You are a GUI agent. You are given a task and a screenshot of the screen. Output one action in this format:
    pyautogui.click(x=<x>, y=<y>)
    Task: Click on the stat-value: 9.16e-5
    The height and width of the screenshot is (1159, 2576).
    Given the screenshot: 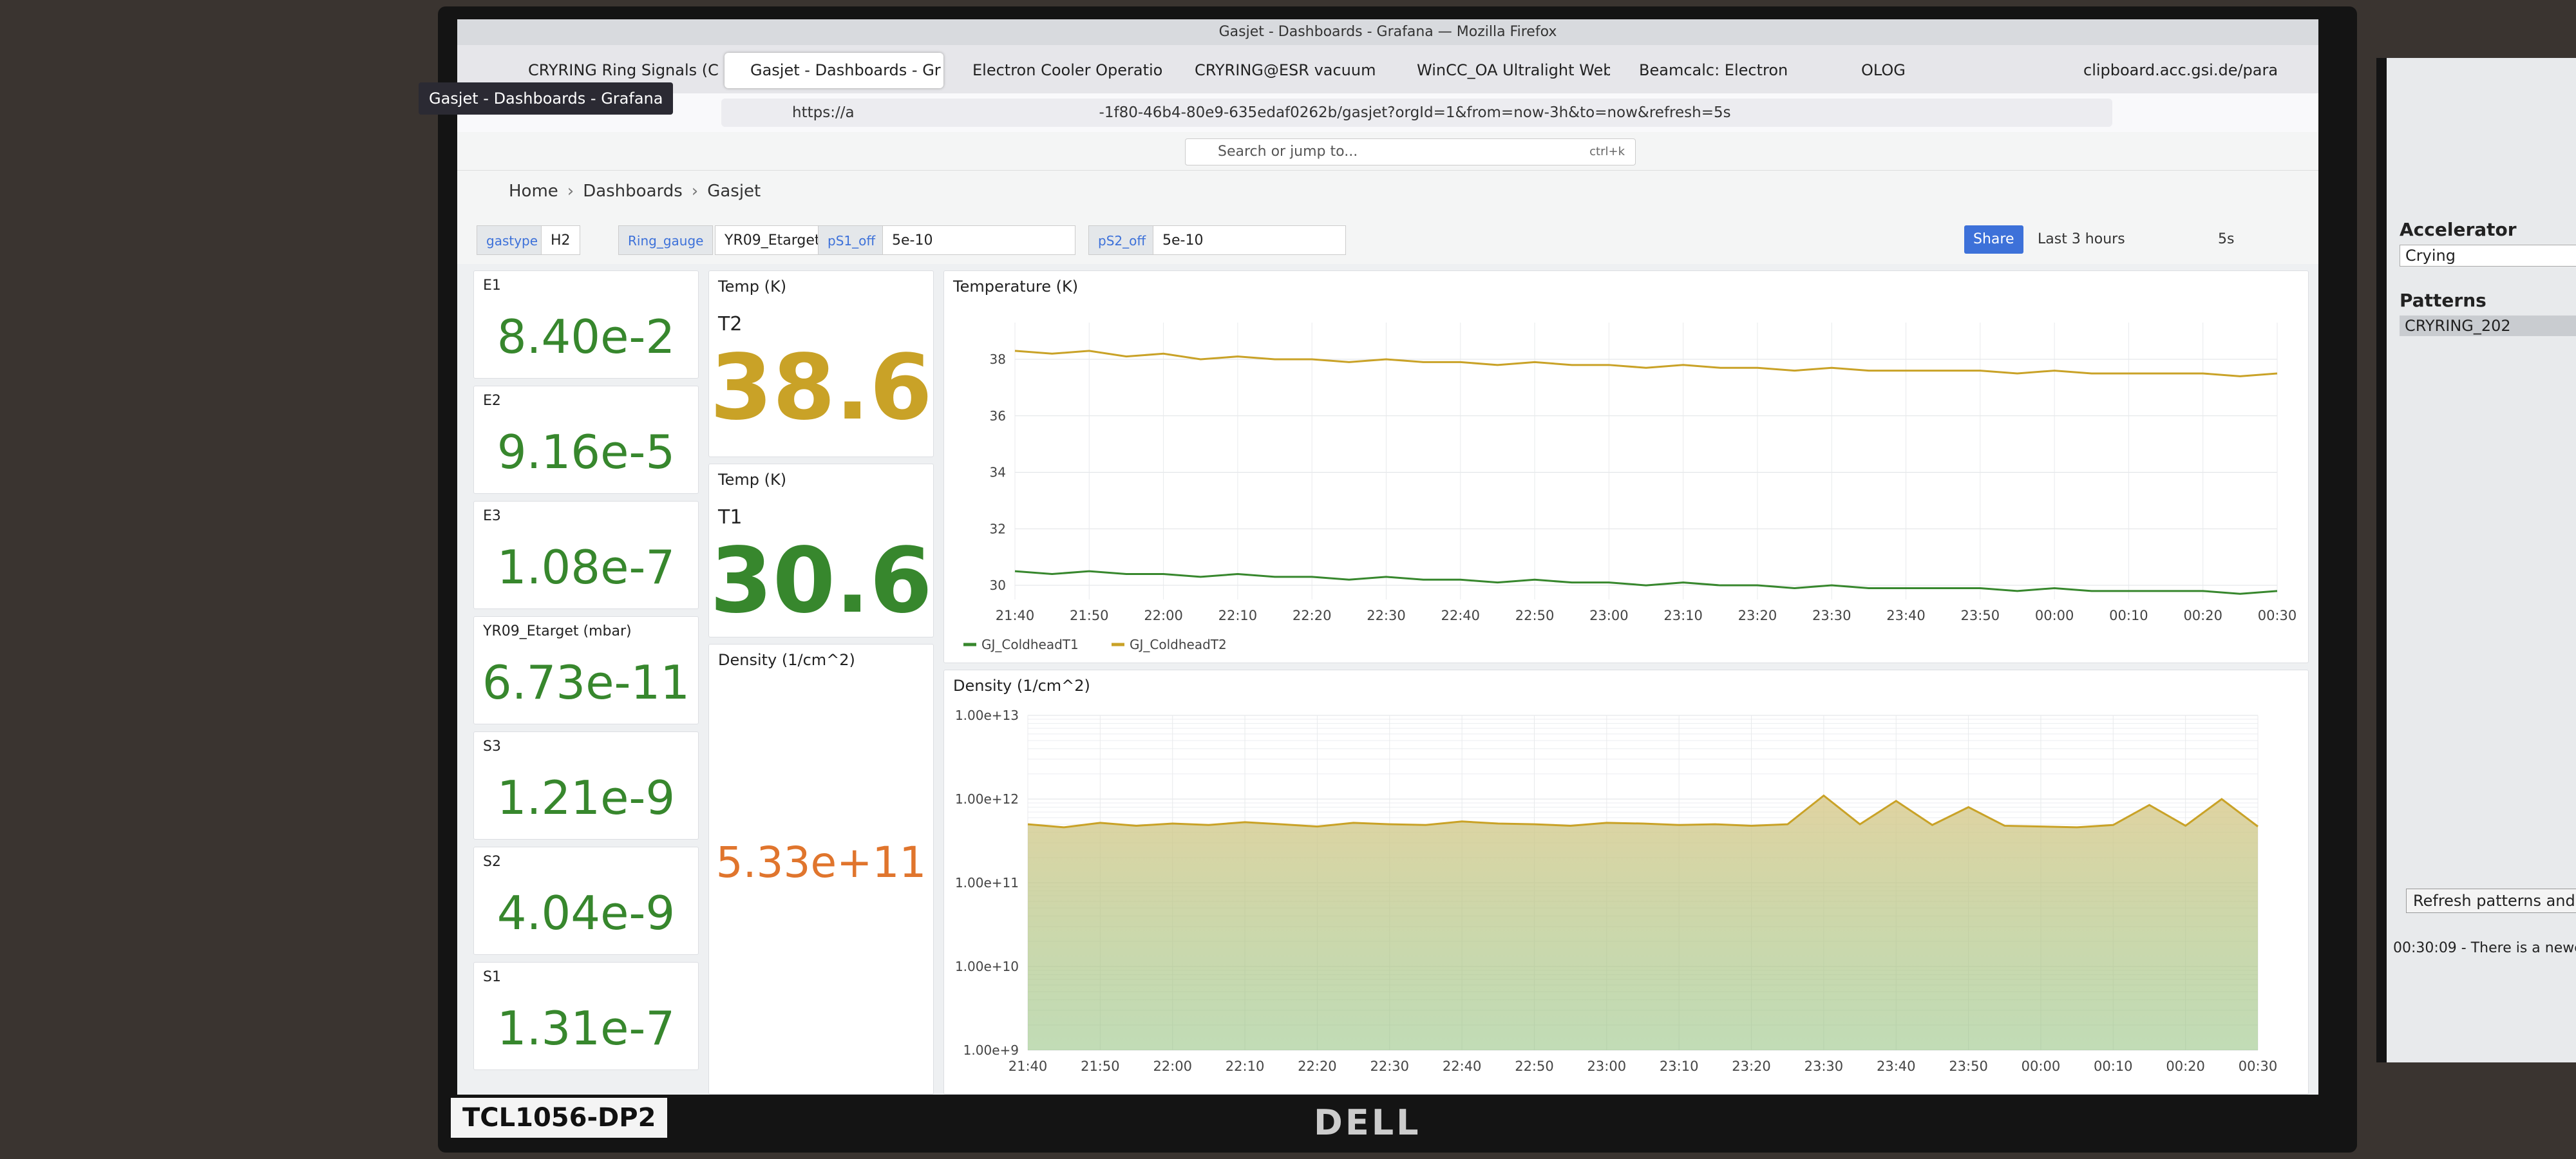 What is the action you would take?
    pyautogui.click(x=587, y=452)
    